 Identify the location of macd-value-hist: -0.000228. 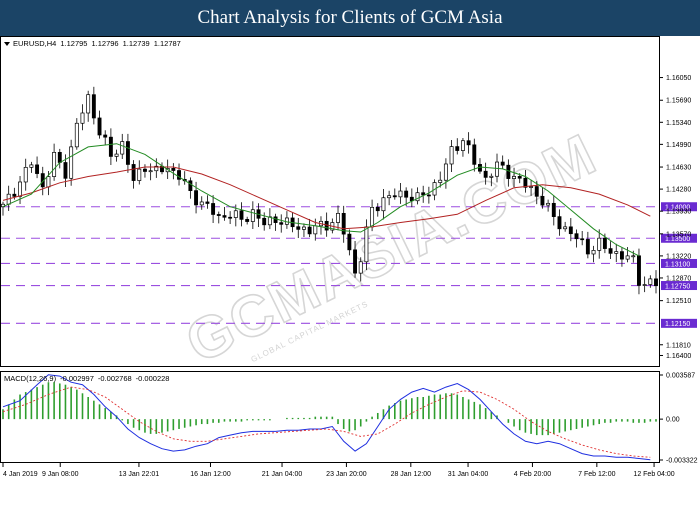
(152, 378).